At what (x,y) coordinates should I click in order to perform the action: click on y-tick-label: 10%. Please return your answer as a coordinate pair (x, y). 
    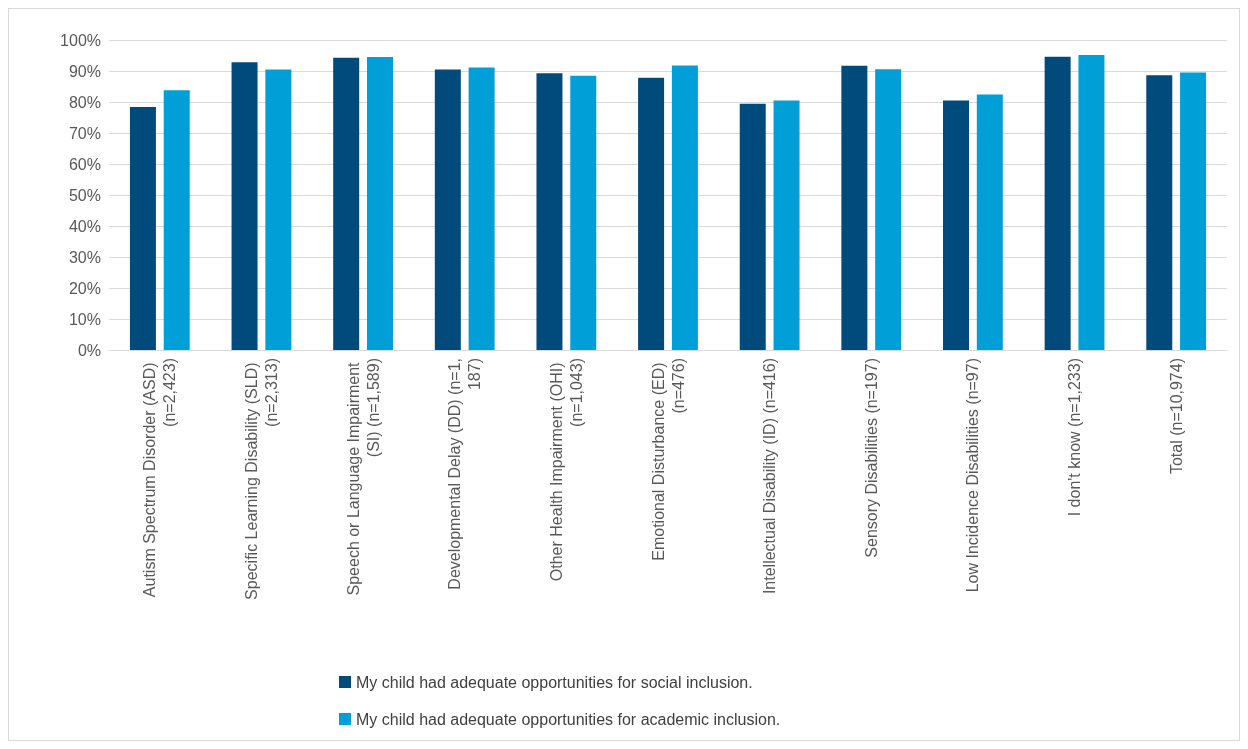
    Looking at the image, I should click on (84, 319).